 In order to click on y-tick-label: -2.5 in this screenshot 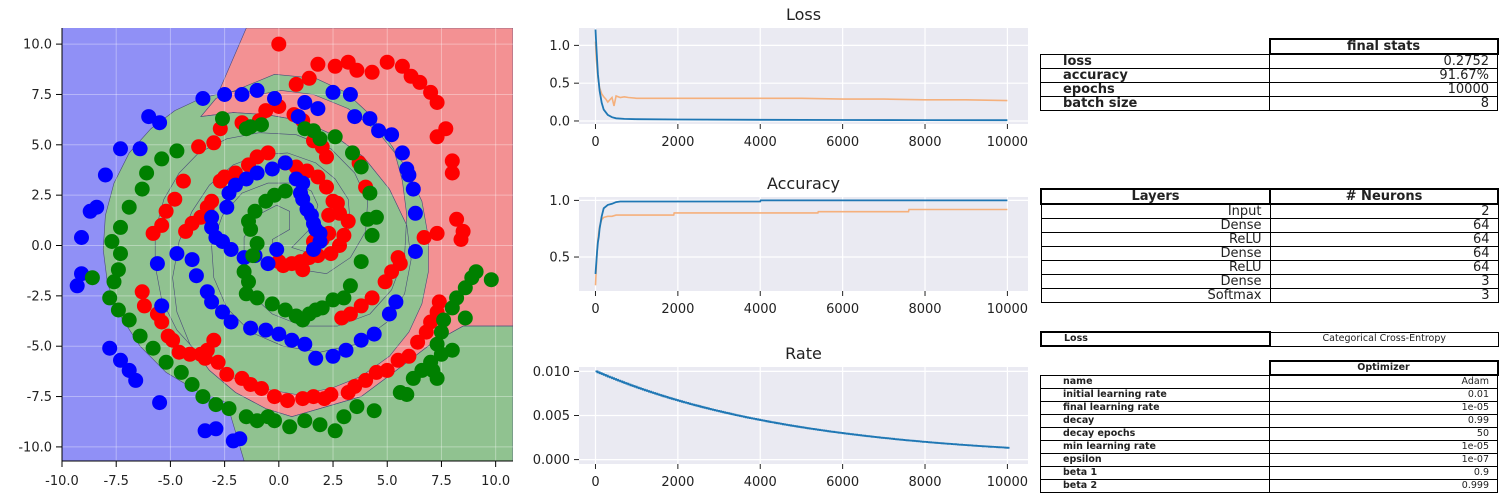, I will do `click(39, 296)`.